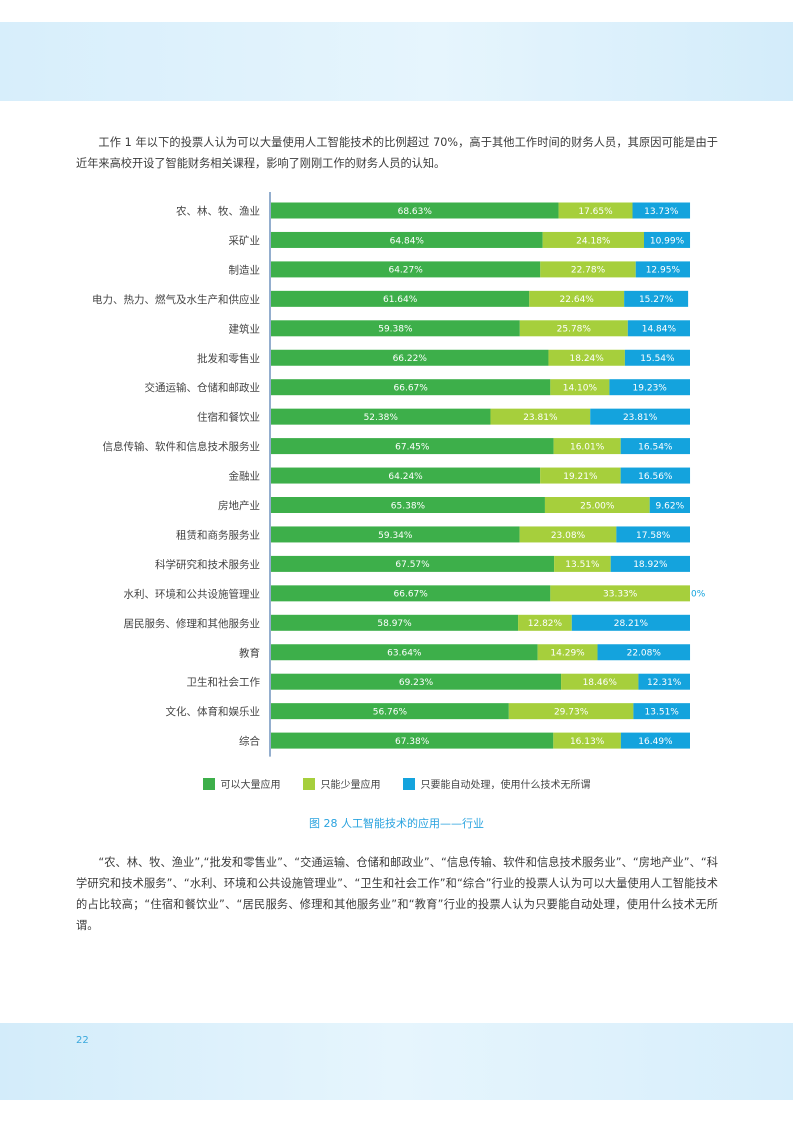 The width and height of the screenshot is (793, 1122). I want to click on data-label: 16.54%, so click(655, 447).